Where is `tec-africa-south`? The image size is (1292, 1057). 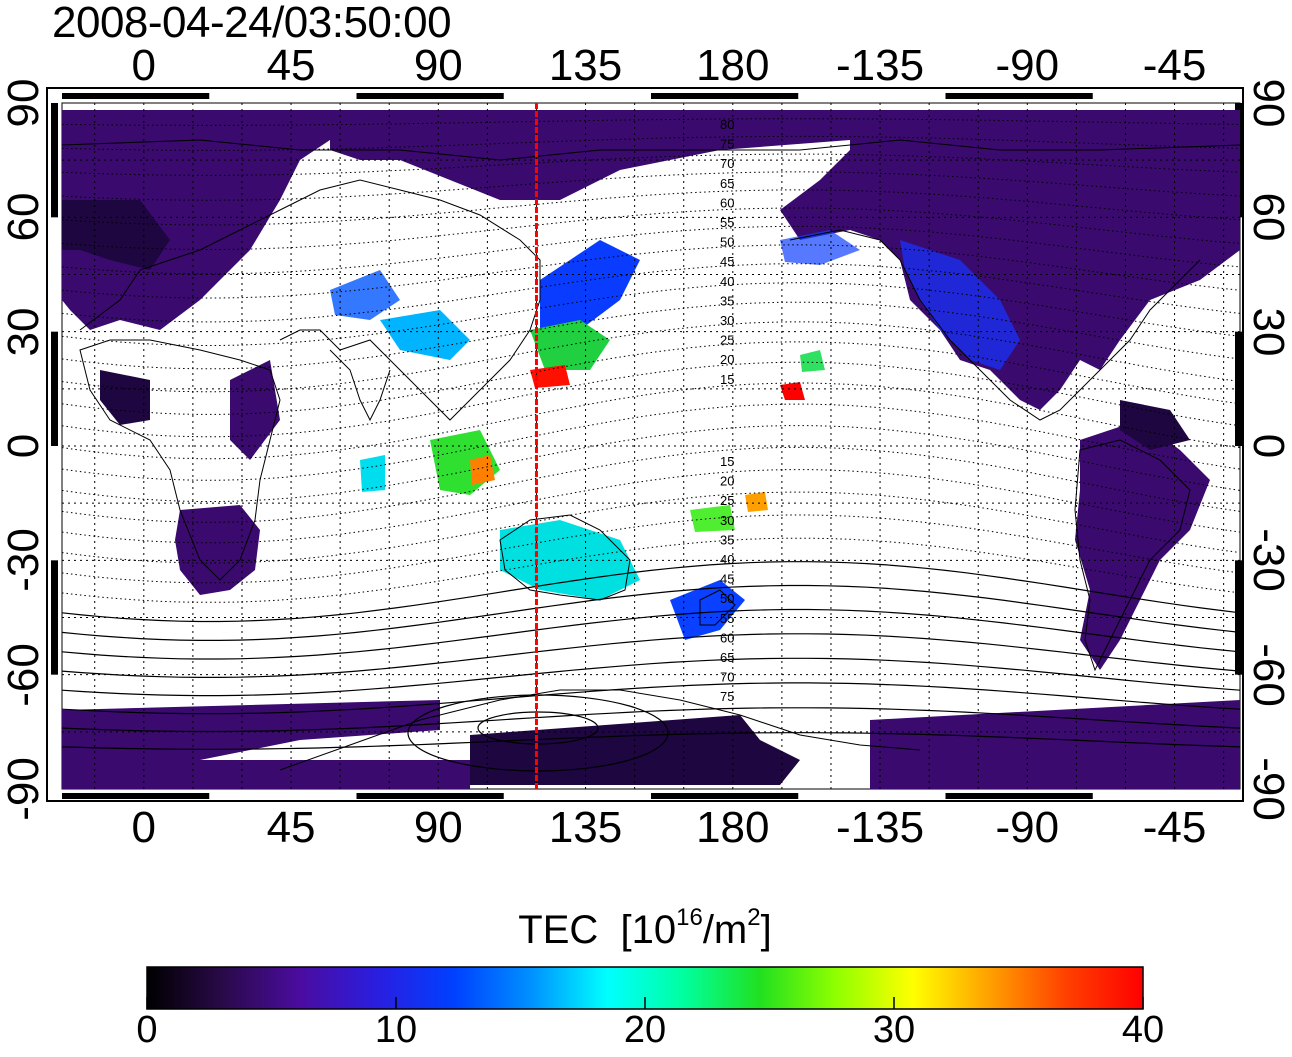 tec-africa-south is located at coordinates (217, 550).